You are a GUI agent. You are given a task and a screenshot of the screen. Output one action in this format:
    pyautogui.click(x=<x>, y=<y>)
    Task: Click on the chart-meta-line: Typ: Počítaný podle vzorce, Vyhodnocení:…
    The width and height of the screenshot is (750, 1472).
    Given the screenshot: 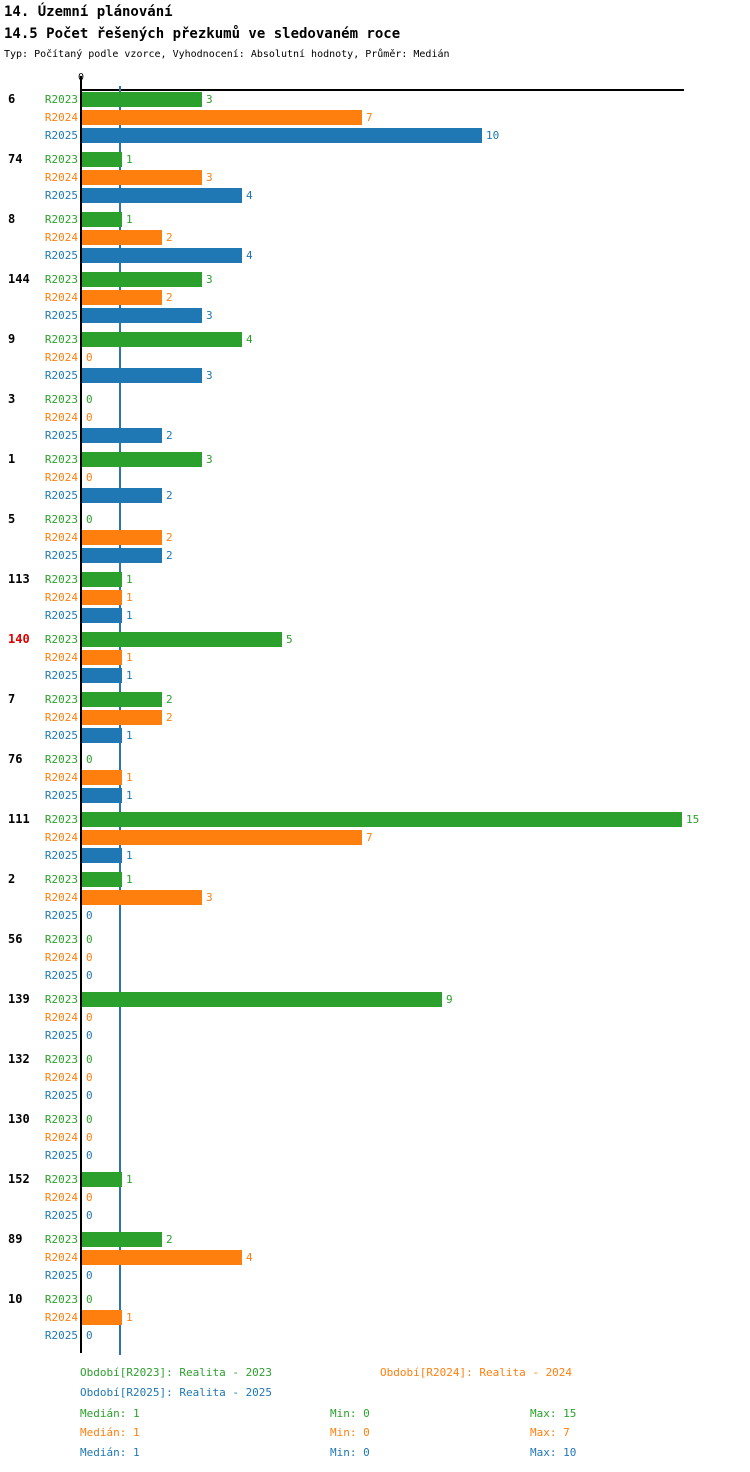 What is the action you would take?
    pyautogui.click(x=227, y=54)
    